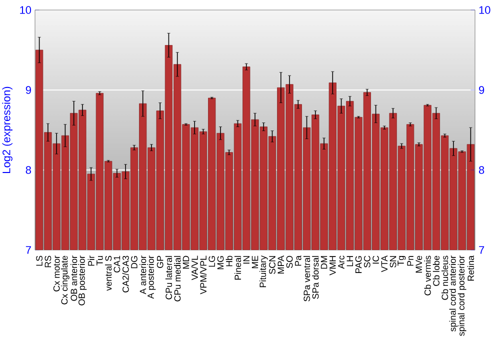  I want to click on x-tick-label: Cb vermis, so click(427, 276).